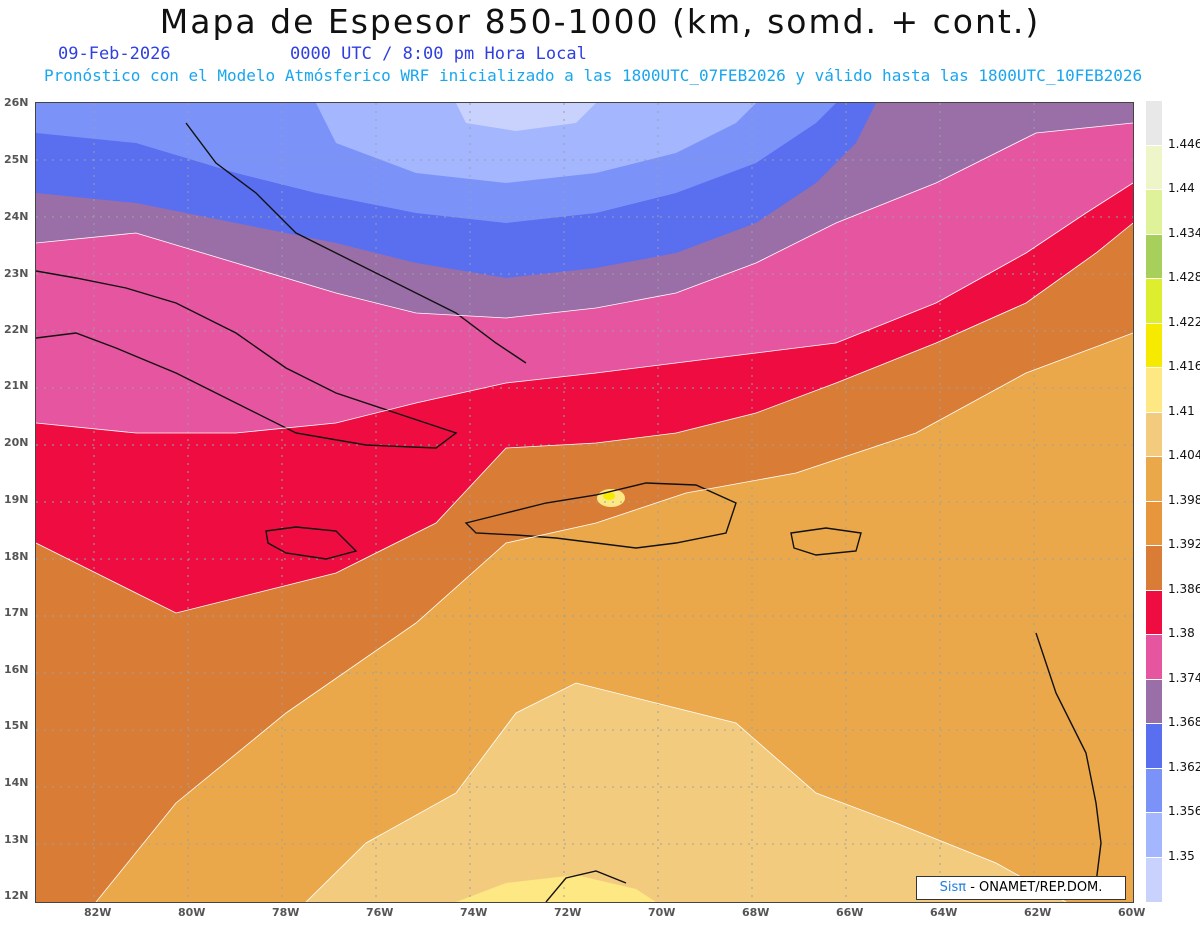 The height and width of the screenshot is (927, 1200). Describe the element at coordinates (1184, 321) in the screenshot. I see `colorbar-label: 1.422` at that location.